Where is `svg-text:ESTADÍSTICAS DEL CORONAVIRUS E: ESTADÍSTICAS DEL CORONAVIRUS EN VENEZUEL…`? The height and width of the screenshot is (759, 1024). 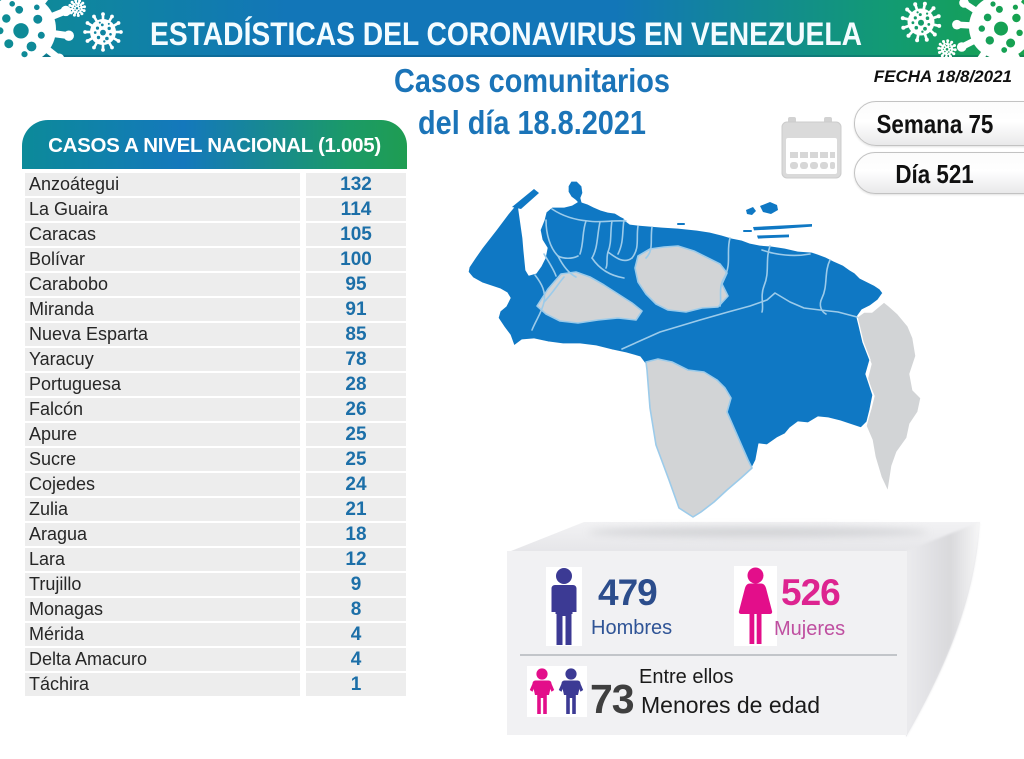
svg-text:ESTADÍSTICAS DEL CORONAVIRUS E: ESTADÍSTICAS DEL CORONAVIRUS EN VENEZUEL… is located at coordinates (506, 34).